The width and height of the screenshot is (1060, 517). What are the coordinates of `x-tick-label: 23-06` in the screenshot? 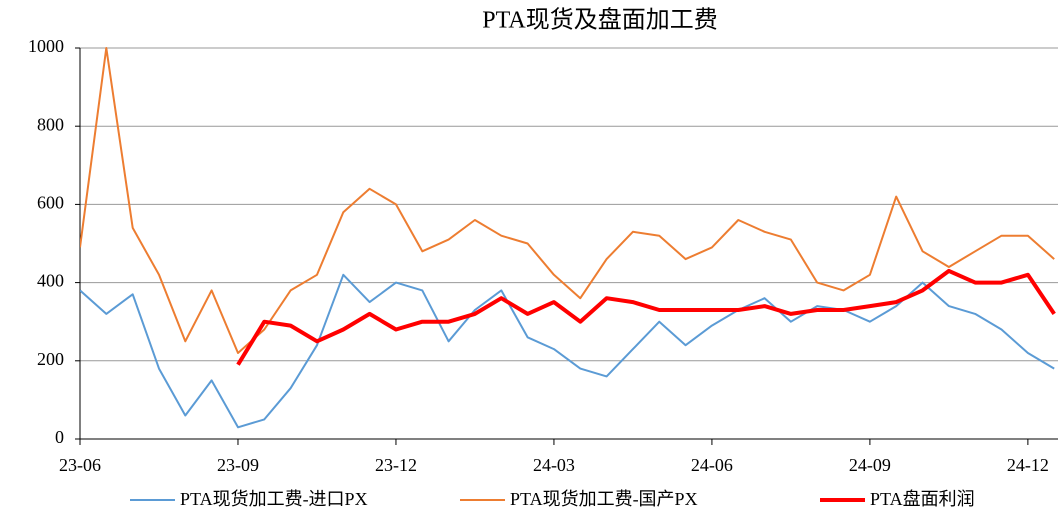 It's located at (80, 465).